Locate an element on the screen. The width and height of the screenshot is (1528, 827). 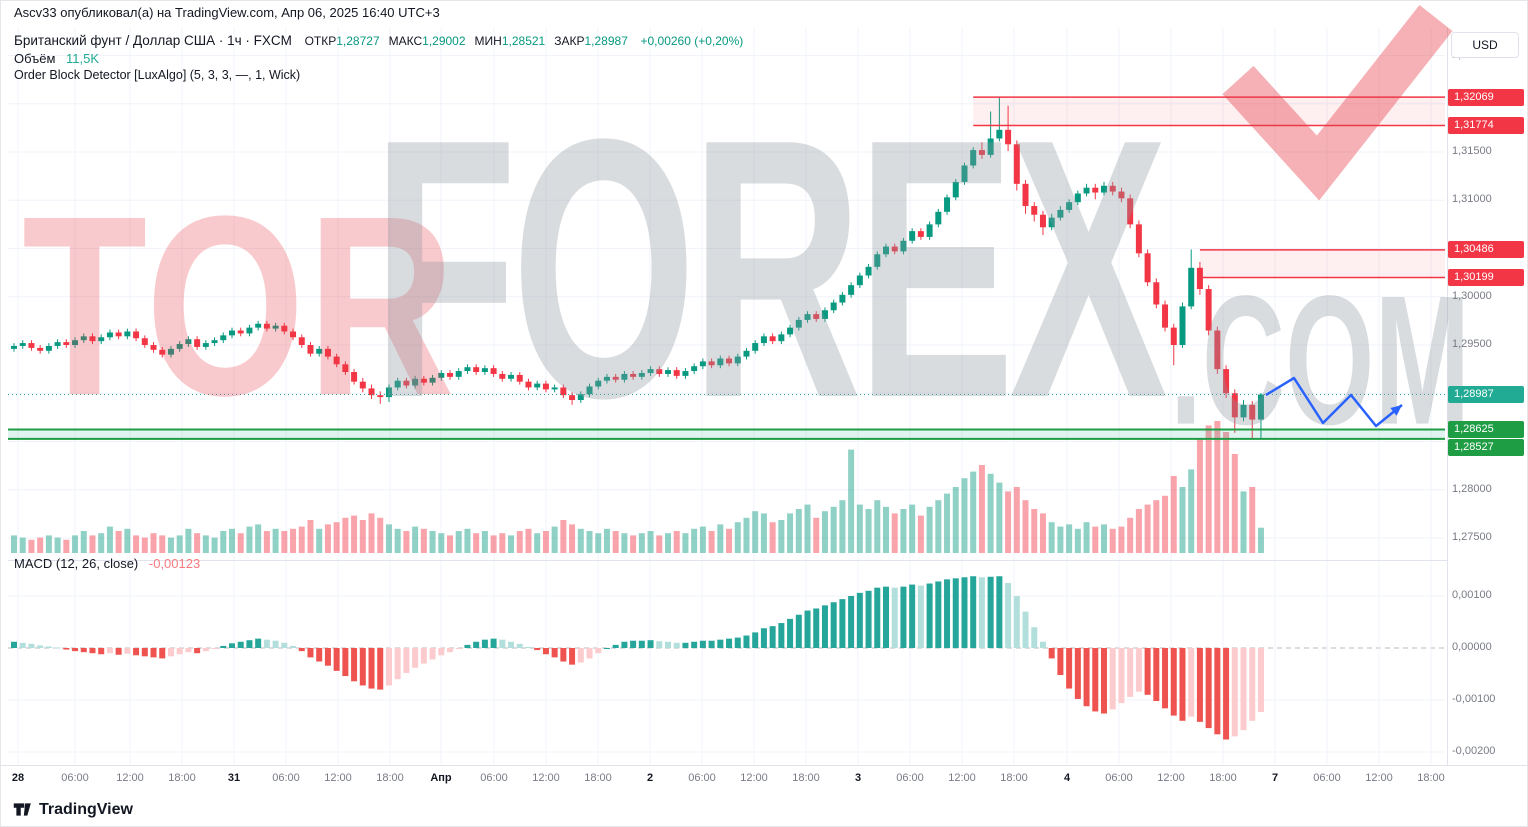
time-label: 31 is located at coordinates (234, 778).